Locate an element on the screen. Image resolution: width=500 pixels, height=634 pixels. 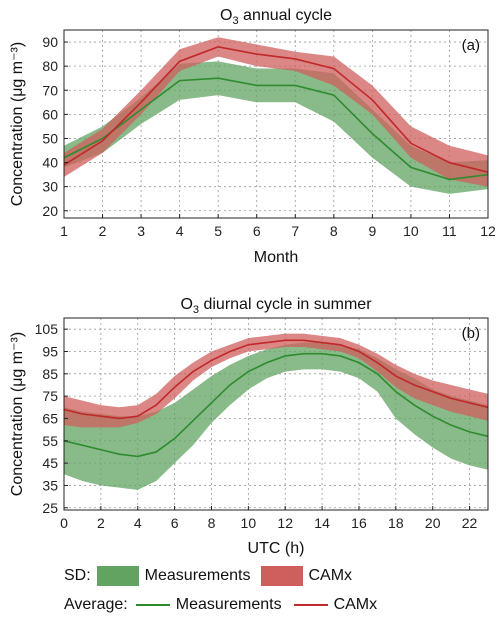
x-tick-label: 14 is located at coordinates (322, 523).